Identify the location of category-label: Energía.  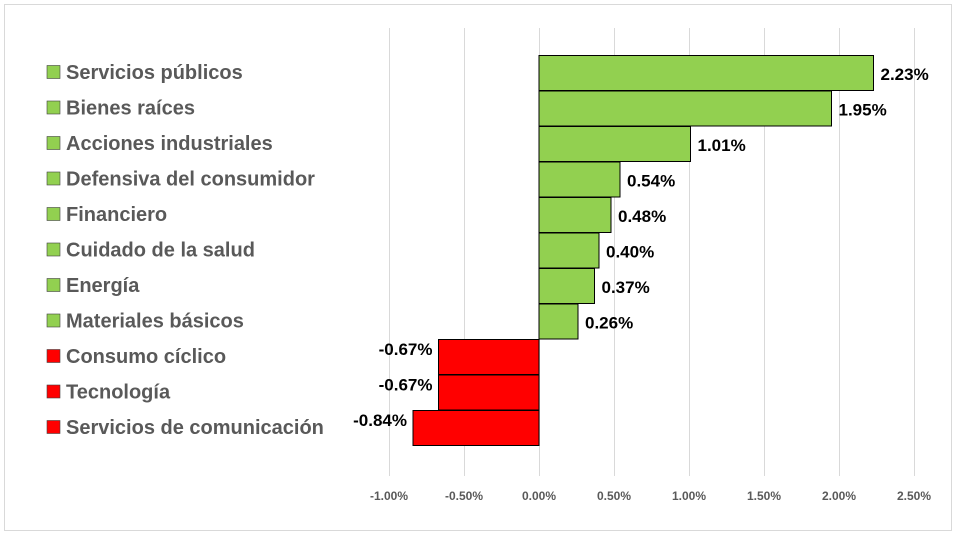
(103, 286).